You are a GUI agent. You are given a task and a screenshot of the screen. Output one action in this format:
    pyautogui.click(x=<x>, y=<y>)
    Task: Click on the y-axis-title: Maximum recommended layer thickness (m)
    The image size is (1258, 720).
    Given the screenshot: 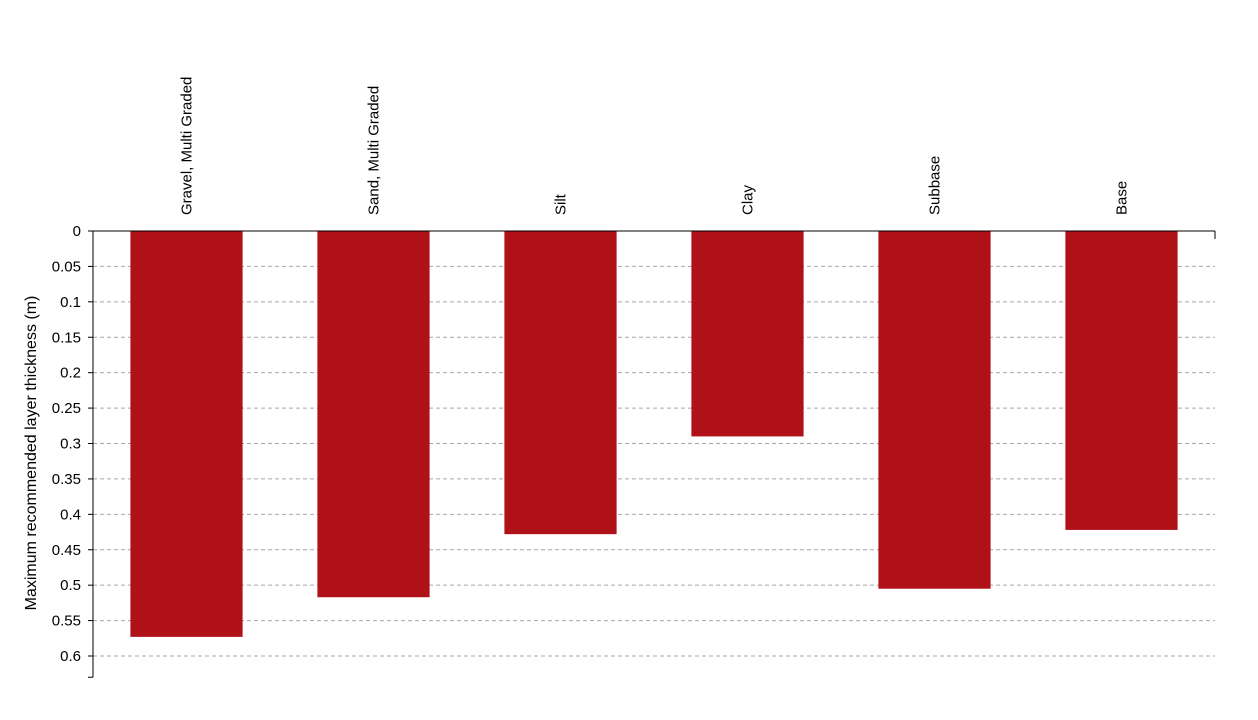 What is the action you would take?
    pyautogui.click(x=31, y=453)
    